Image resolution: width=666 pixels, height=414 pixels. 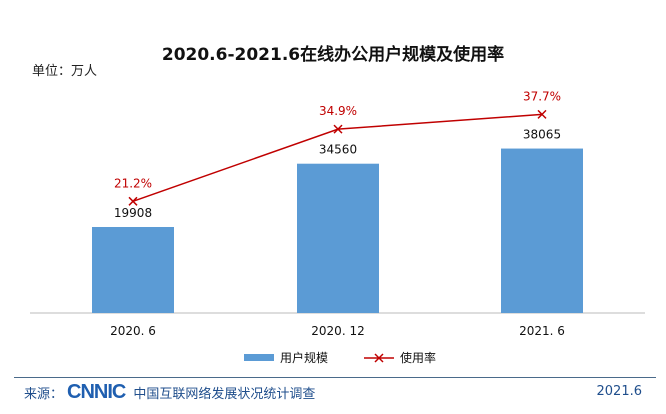 What do you see at coordinates (333, 55) in the screenshot?
I see `chart-title: 2020.6-2021.6在线办公用户规模及使用率` at bounding box center [333, 55].